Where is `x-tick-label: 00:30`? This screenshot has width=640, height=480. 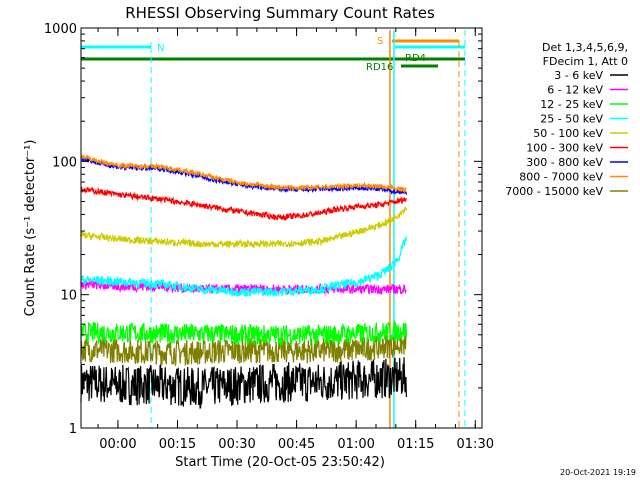 x-tick-label: 00:30 is located at coordinates (236, 444).